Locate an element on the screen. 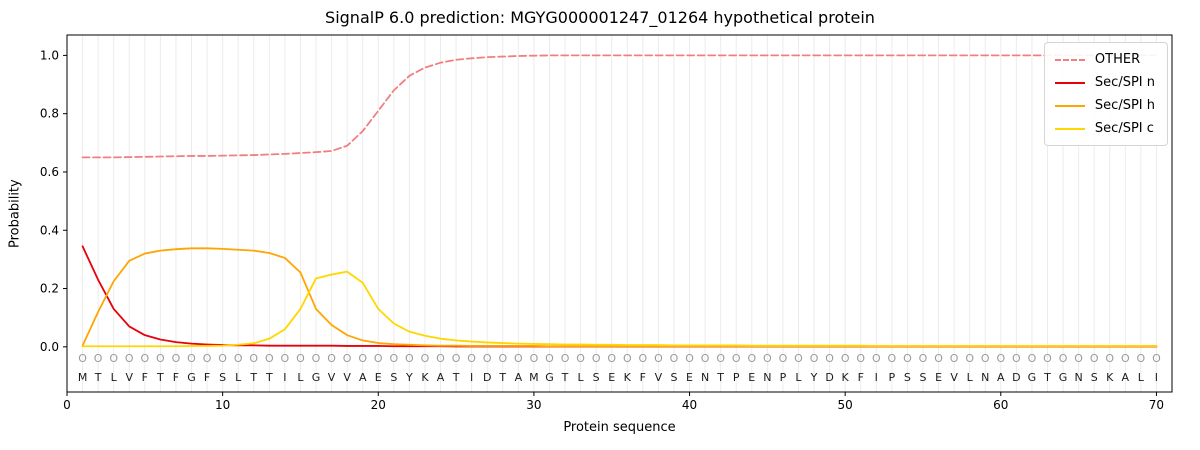 Image resolution: width=1200 pixels, height=450 pixels. svg-text: 60 is located at coordinates (1000, 405).